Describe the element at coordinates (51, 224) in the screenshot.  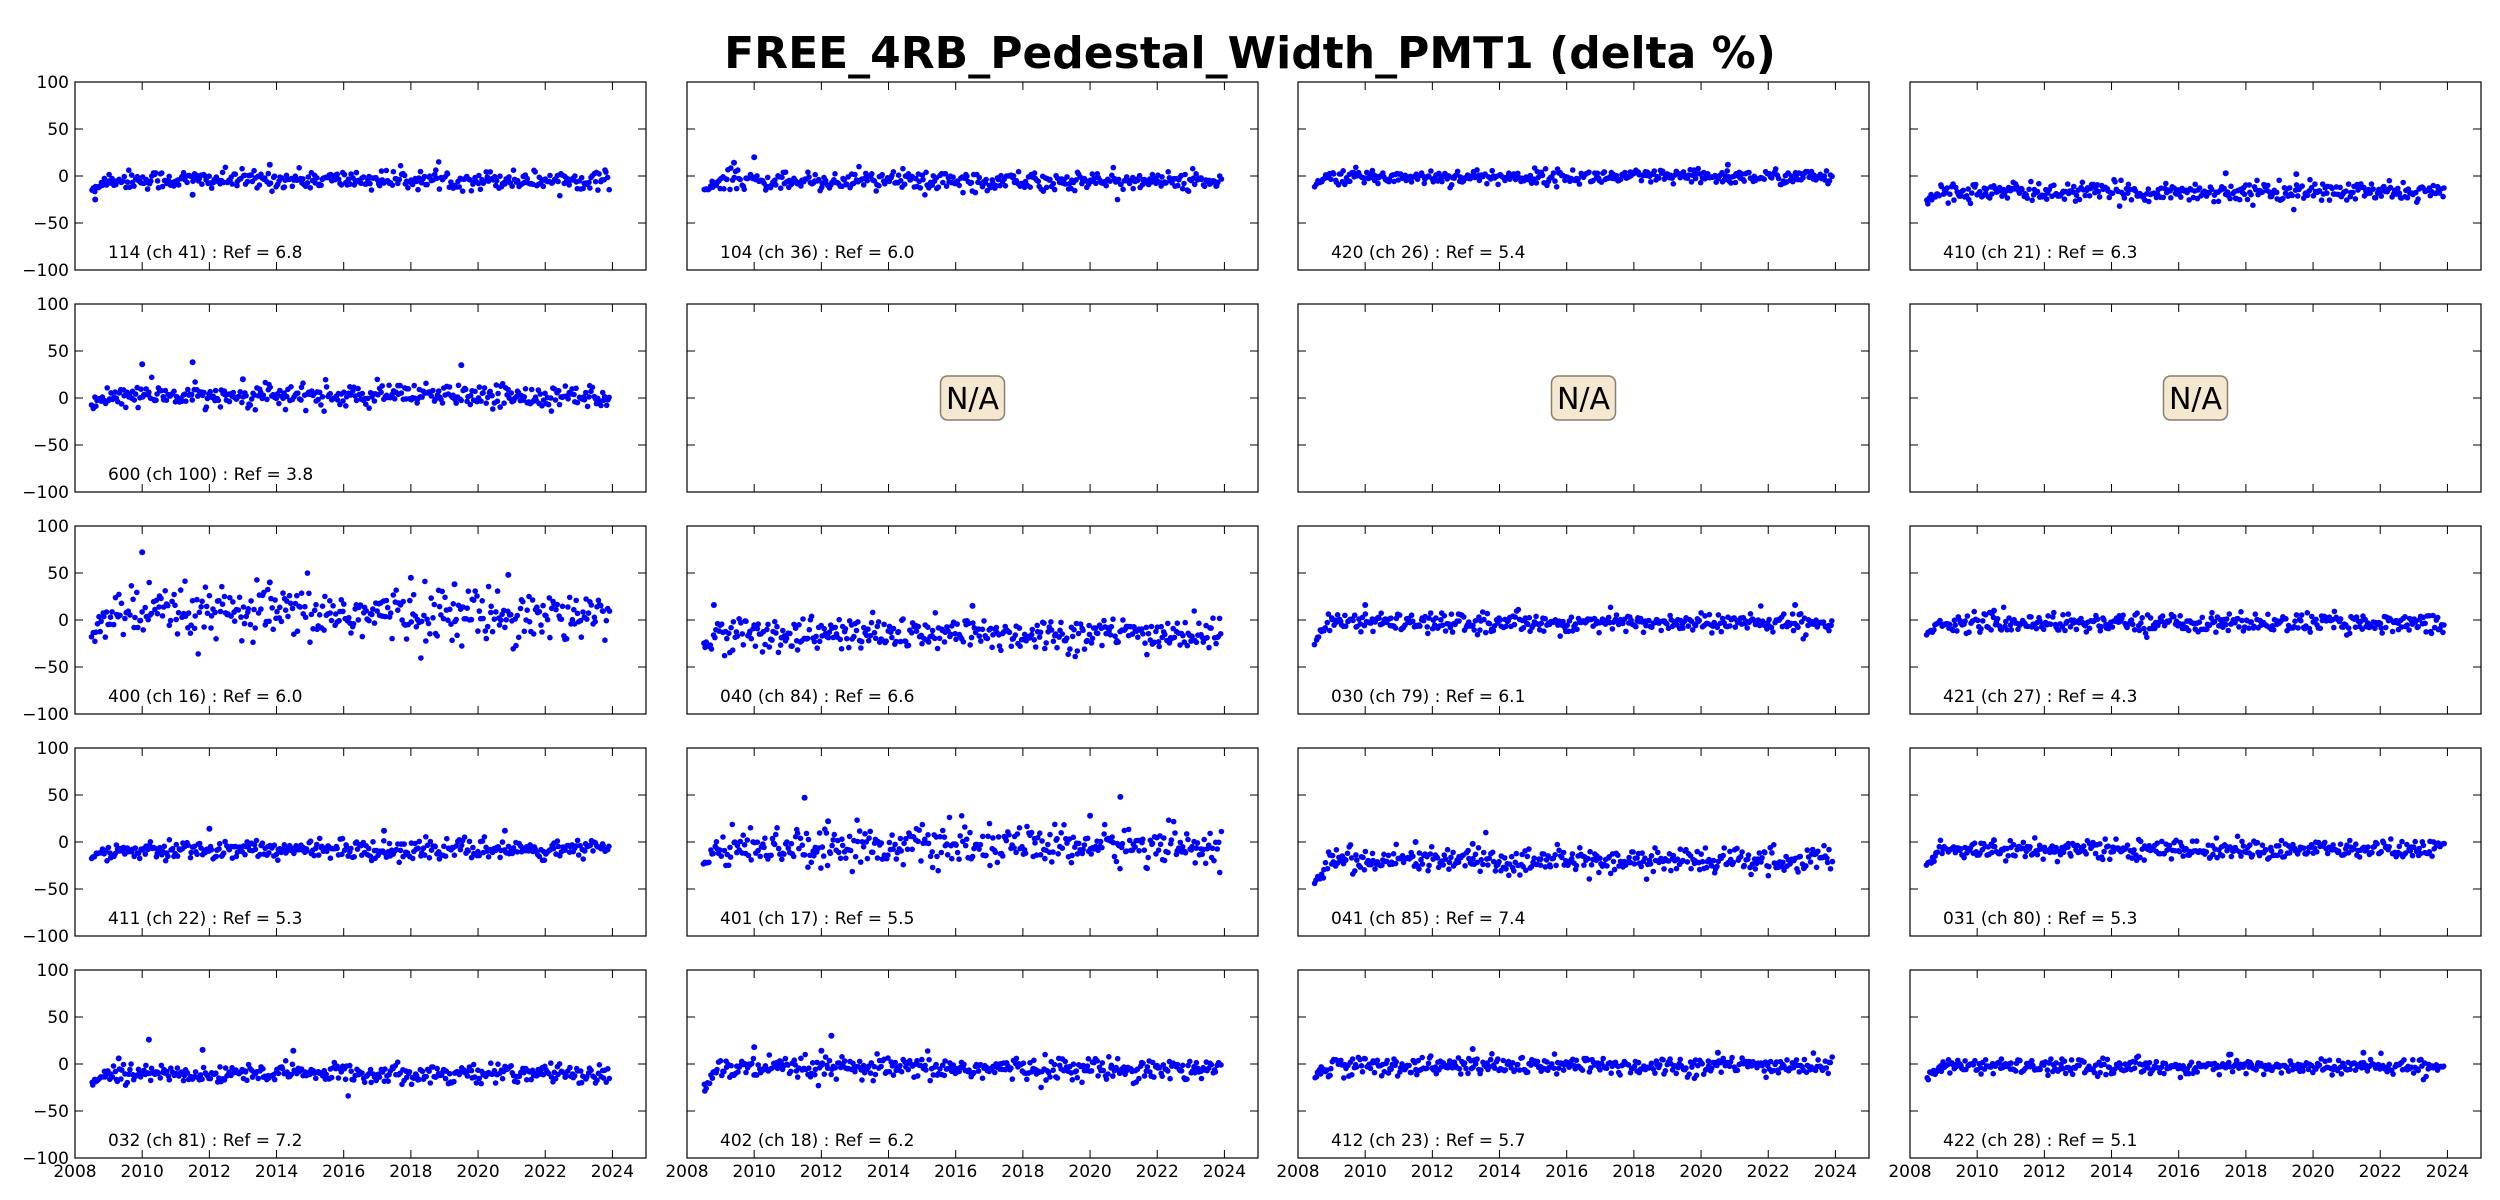
I see `y-tick-label: −50` at that location.